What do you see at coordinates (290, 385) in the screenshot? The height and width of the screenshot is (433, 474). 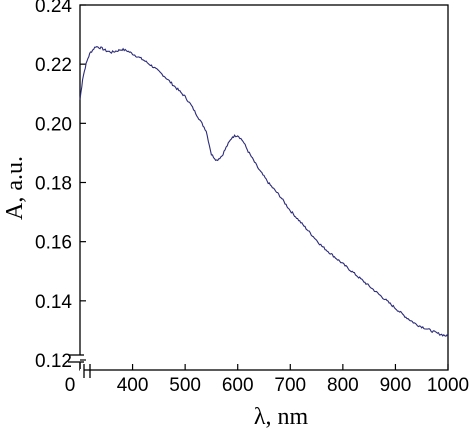 I see `x-tick-label: 700` at bounding box center [290, 385].